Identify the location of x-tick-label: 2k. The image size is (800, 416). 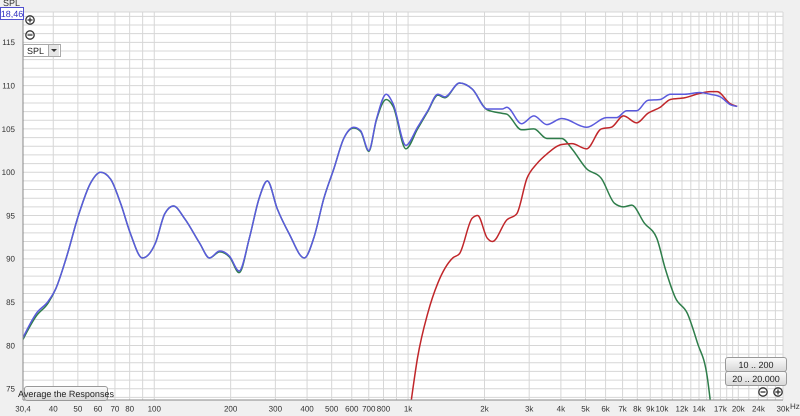
(485, 409).